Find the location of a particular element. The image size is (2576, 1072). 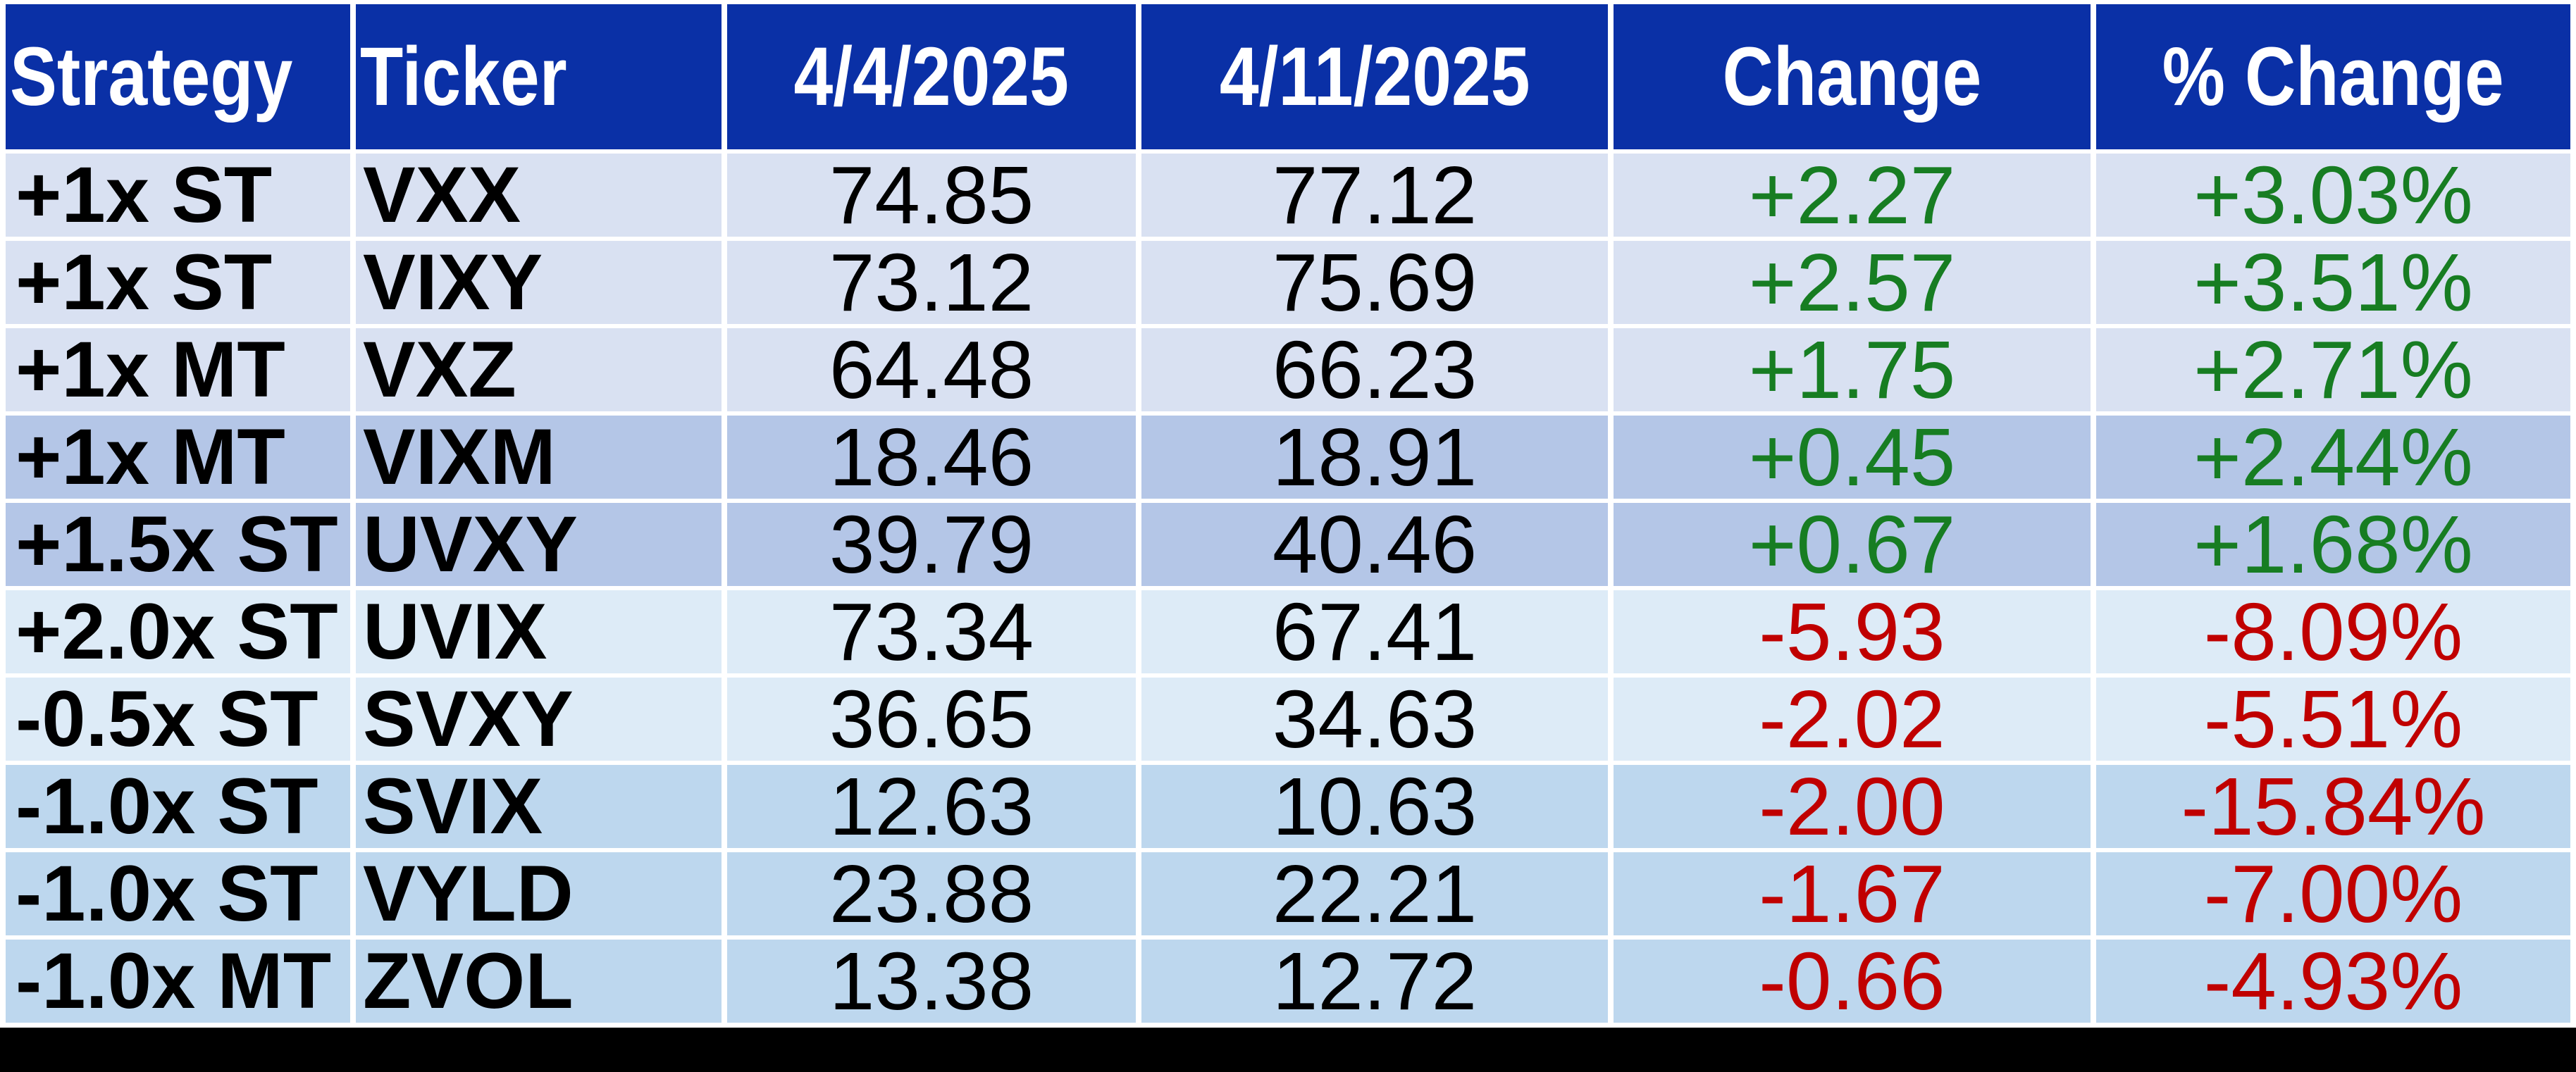

cell-strategy: -1.0x MT is located at coordinates (178, 981).